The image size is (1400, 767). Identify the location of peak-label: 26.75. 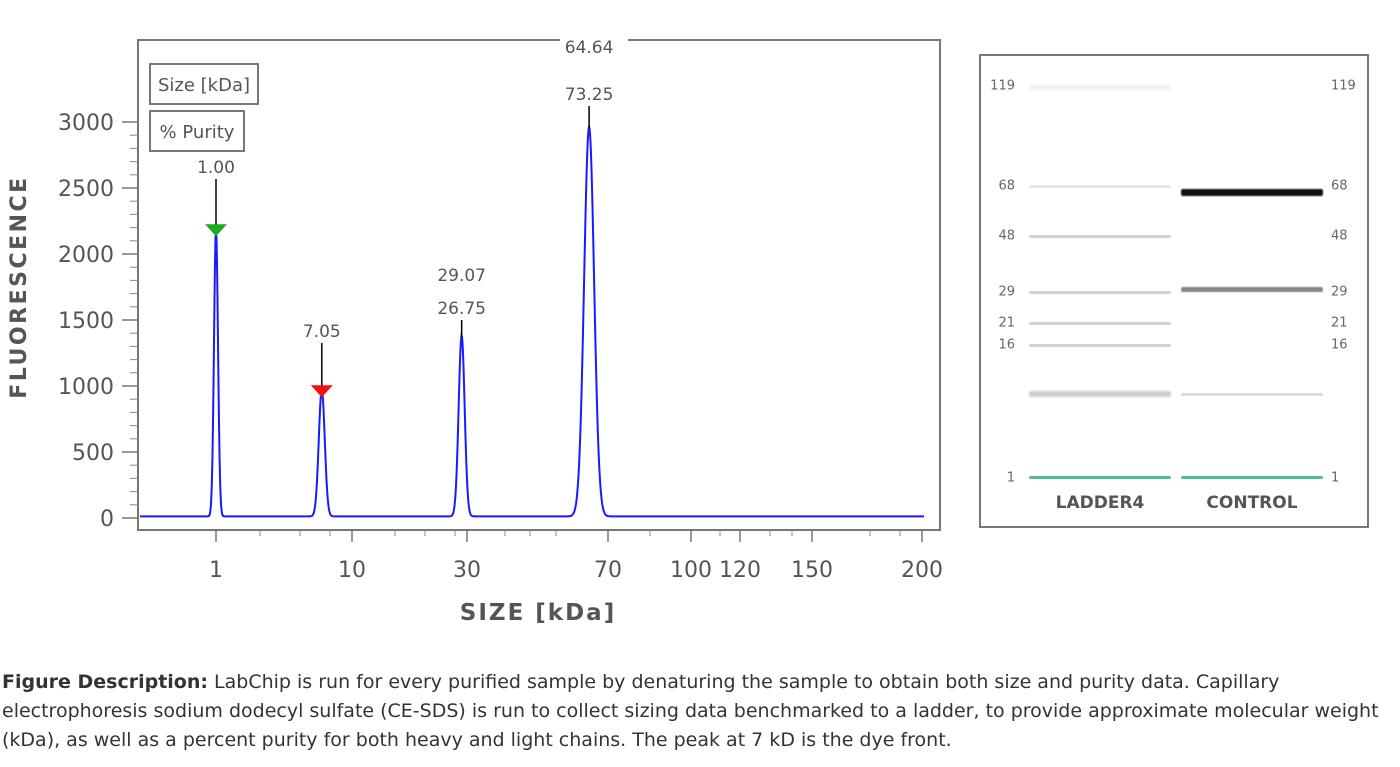
(461, 309).